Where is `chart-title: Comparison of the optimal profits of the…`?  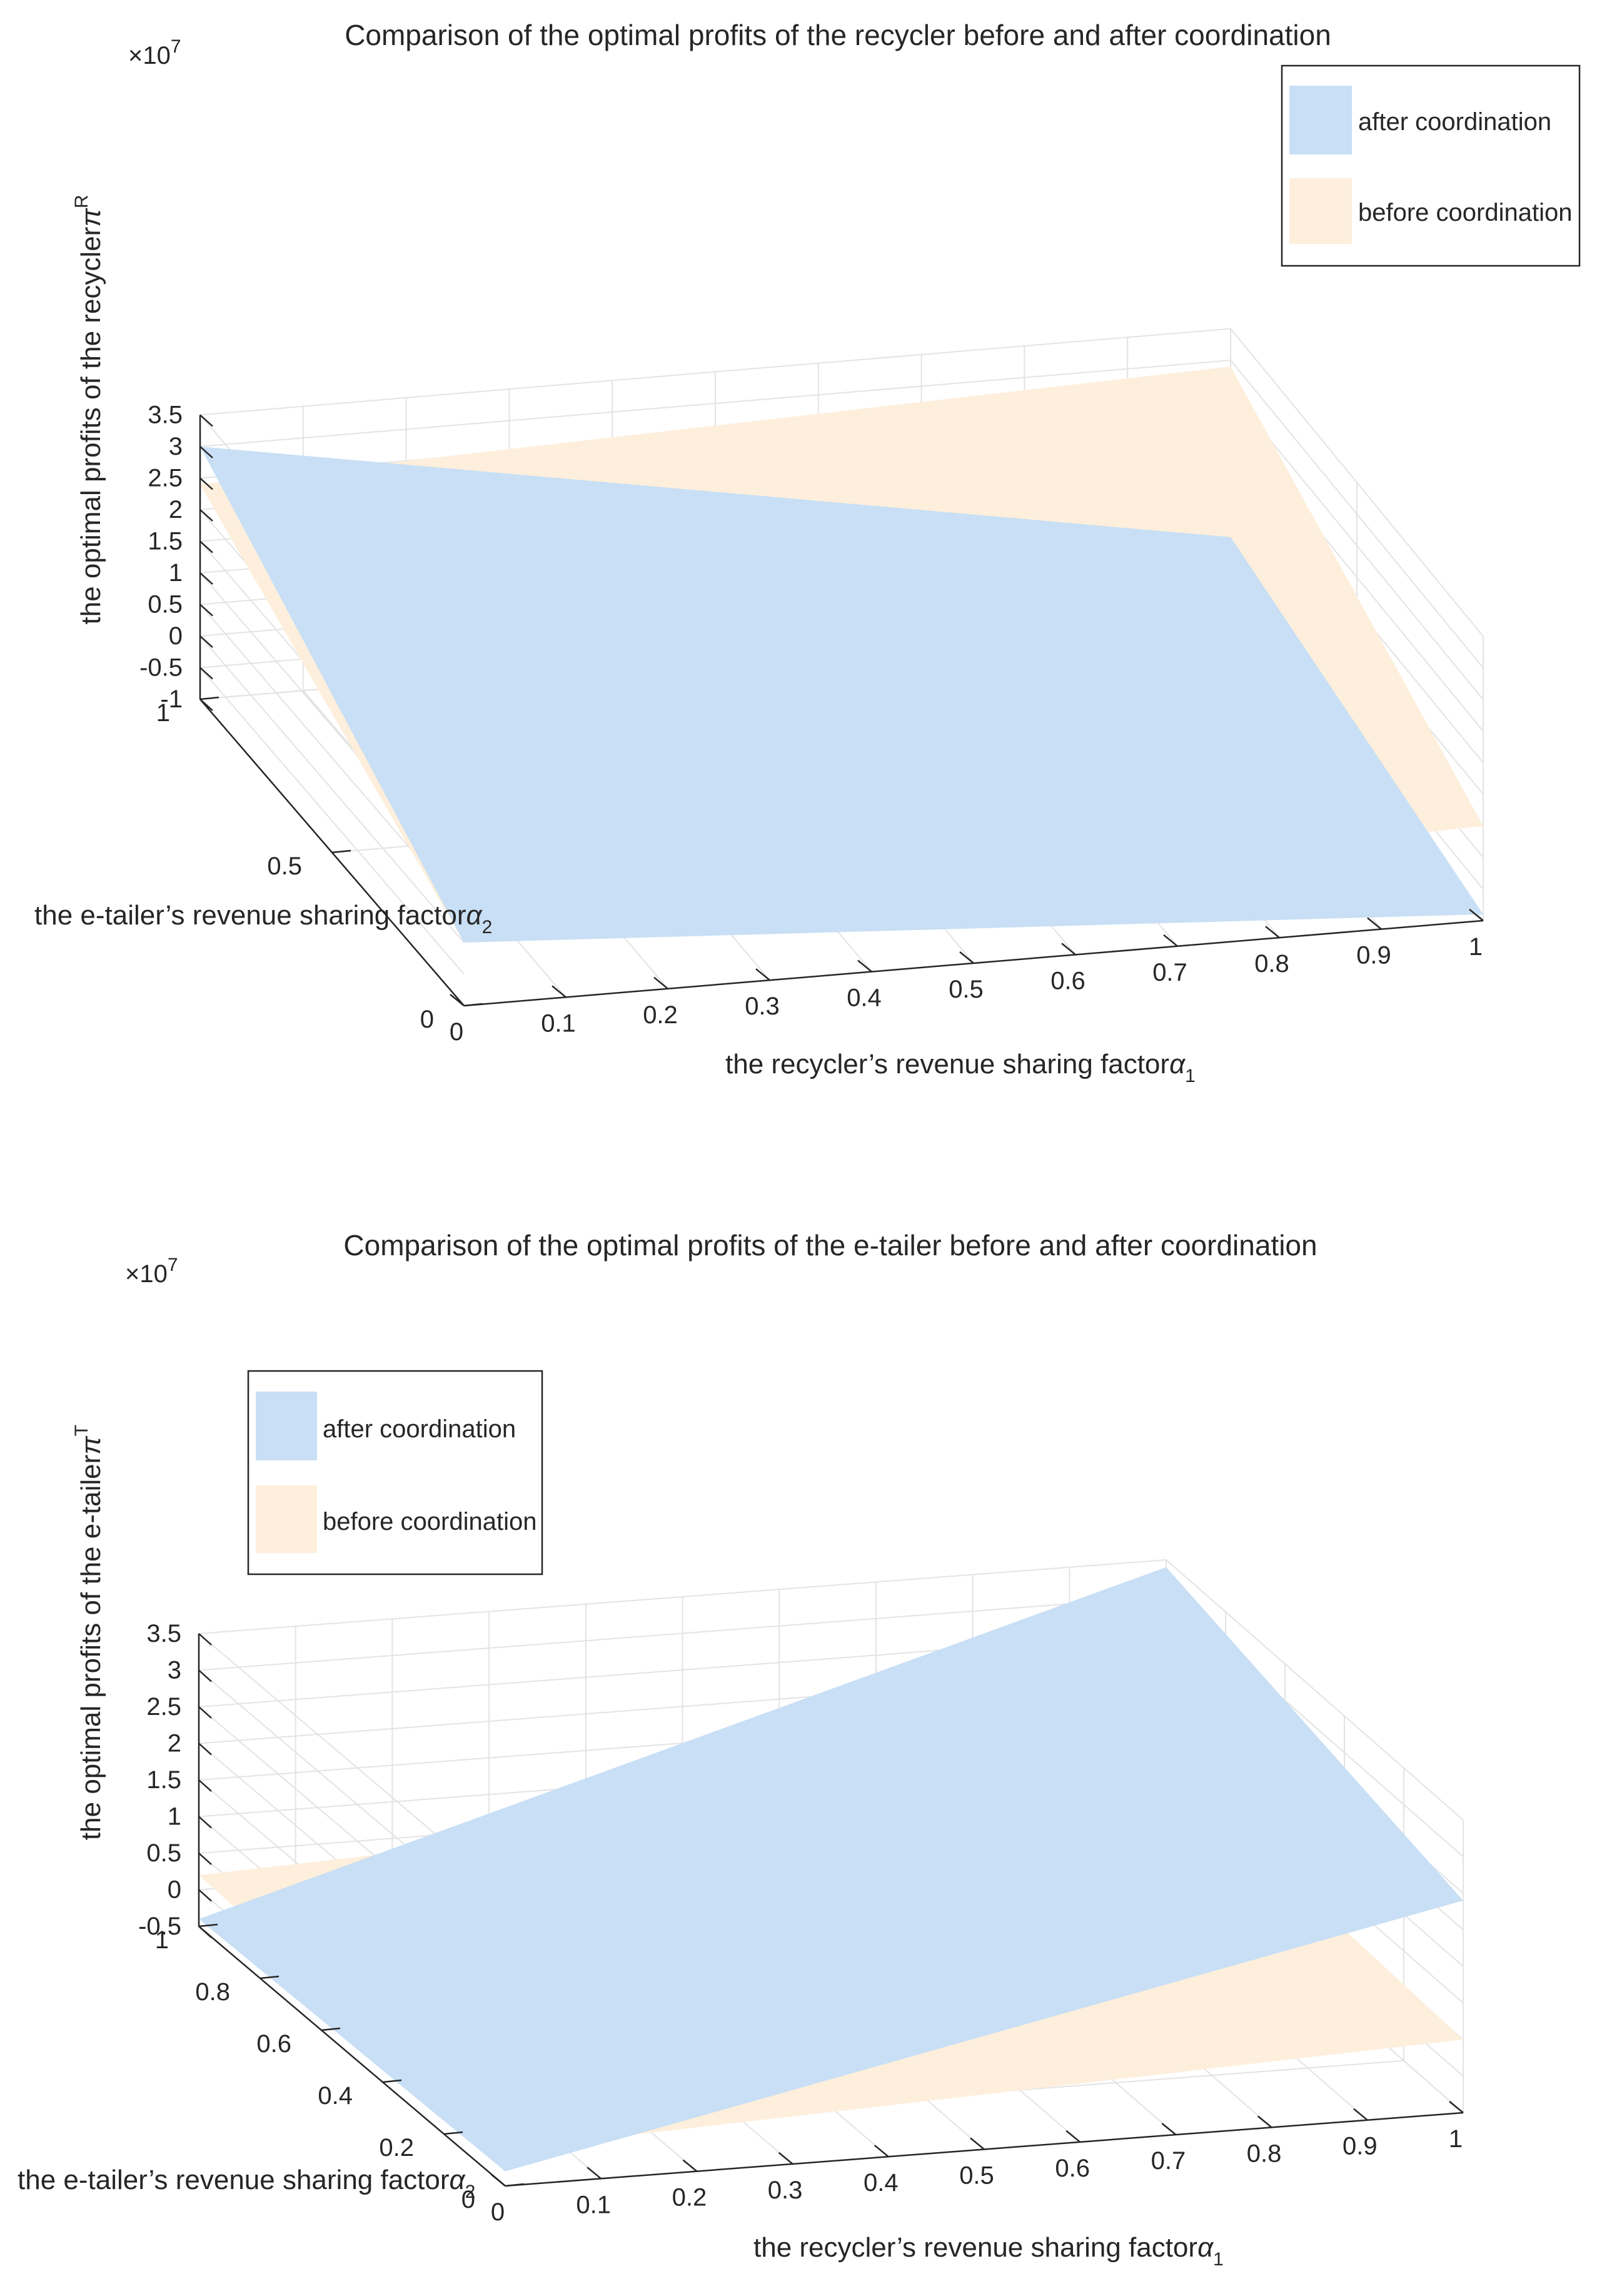 chart-title: Comparison of the optimal profits of the… is located at coordinates (838, 35).